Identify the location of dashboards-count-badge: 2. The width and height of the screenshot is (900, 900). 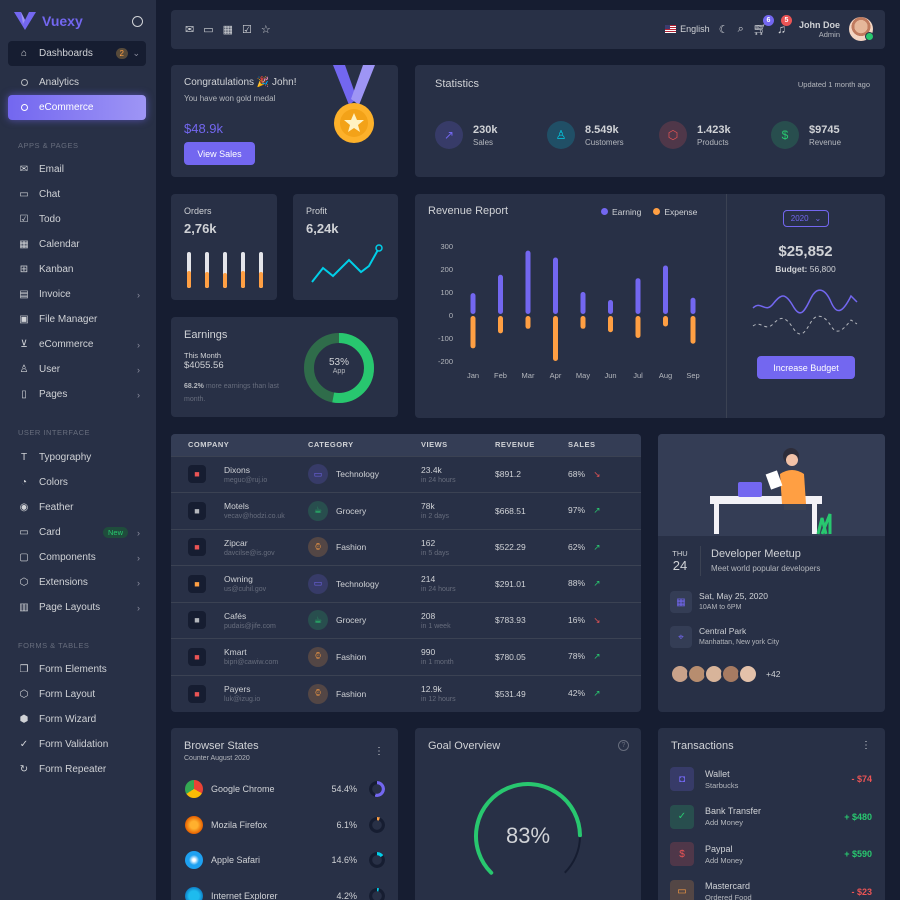
(121, 53).